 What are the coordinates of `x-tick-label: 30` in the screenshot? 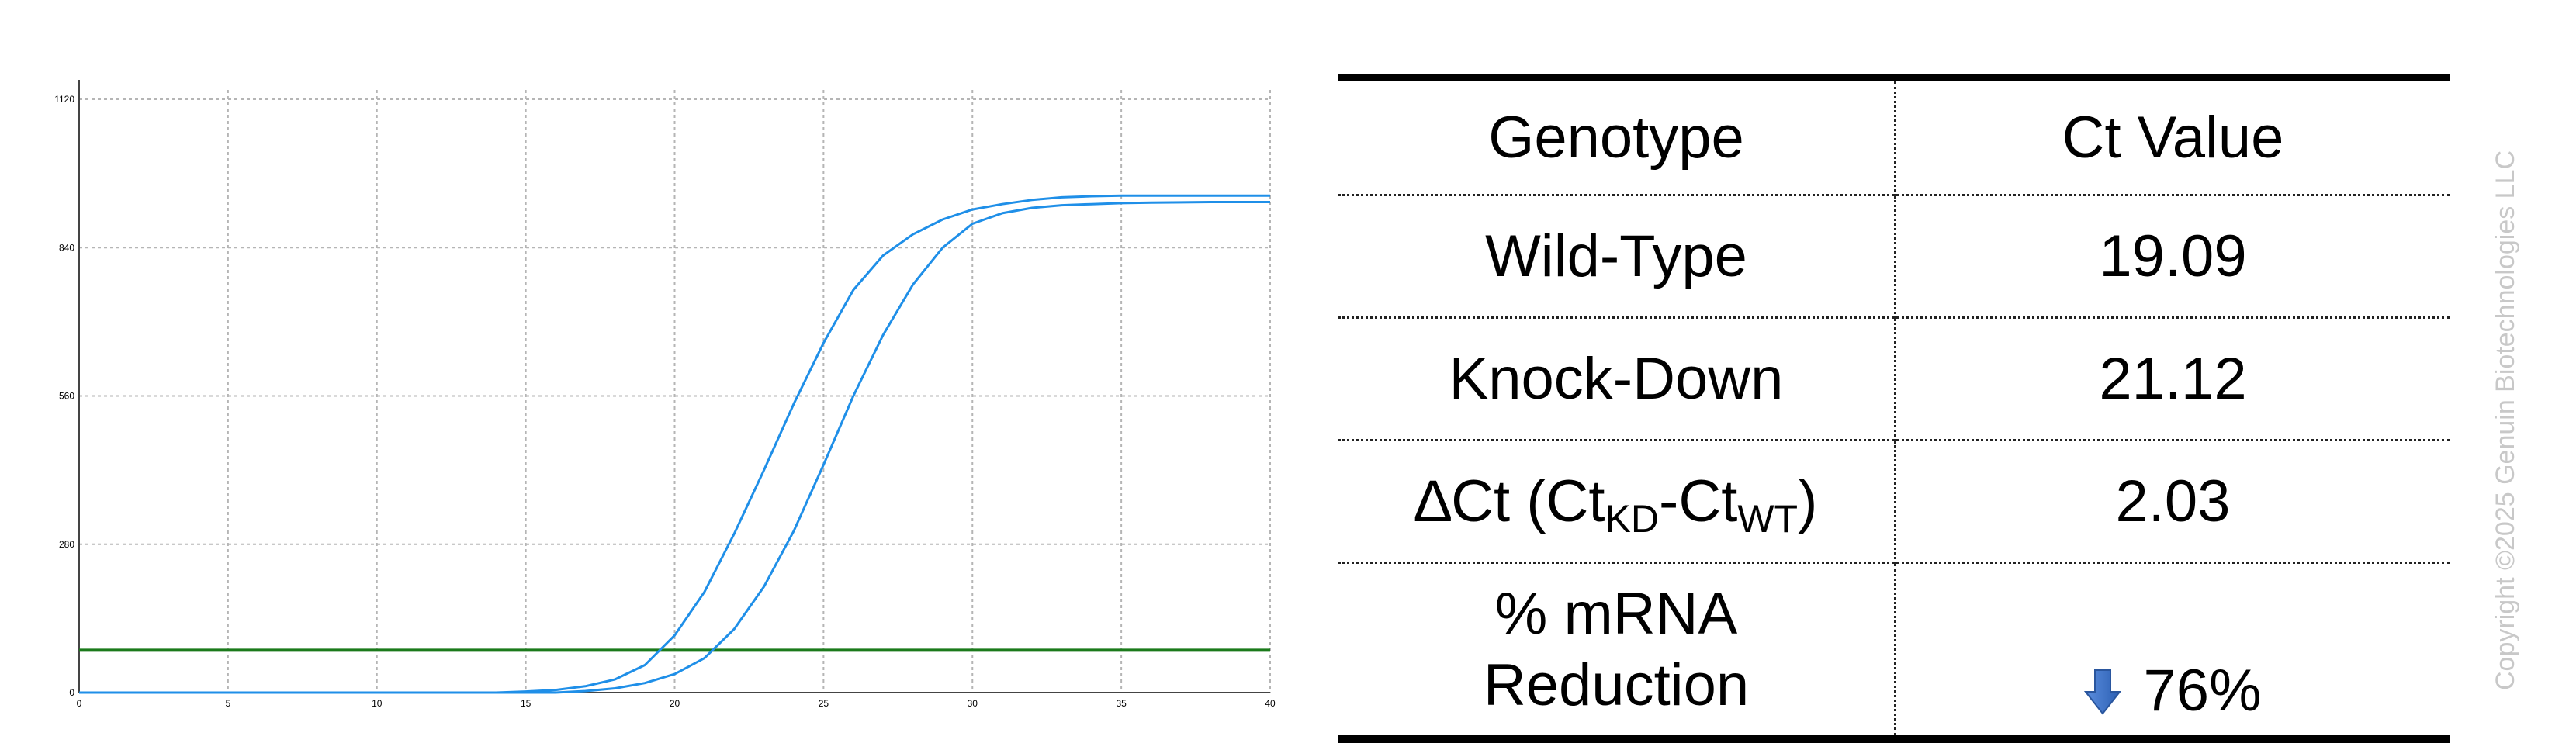 It's located at (973, 703).